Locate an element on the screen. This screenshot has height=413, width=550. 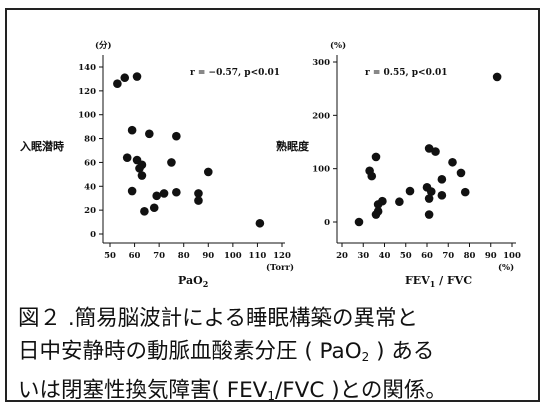
caption-line-3: いは閉塞性換気障害( FEV1/FVC )との関係。 is located at coordinates (278, 393).